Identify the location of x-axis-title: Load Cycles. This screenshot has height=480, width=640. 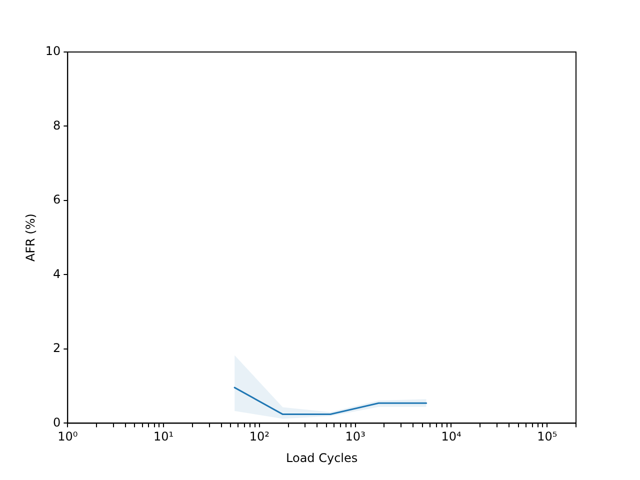
(322, 457).